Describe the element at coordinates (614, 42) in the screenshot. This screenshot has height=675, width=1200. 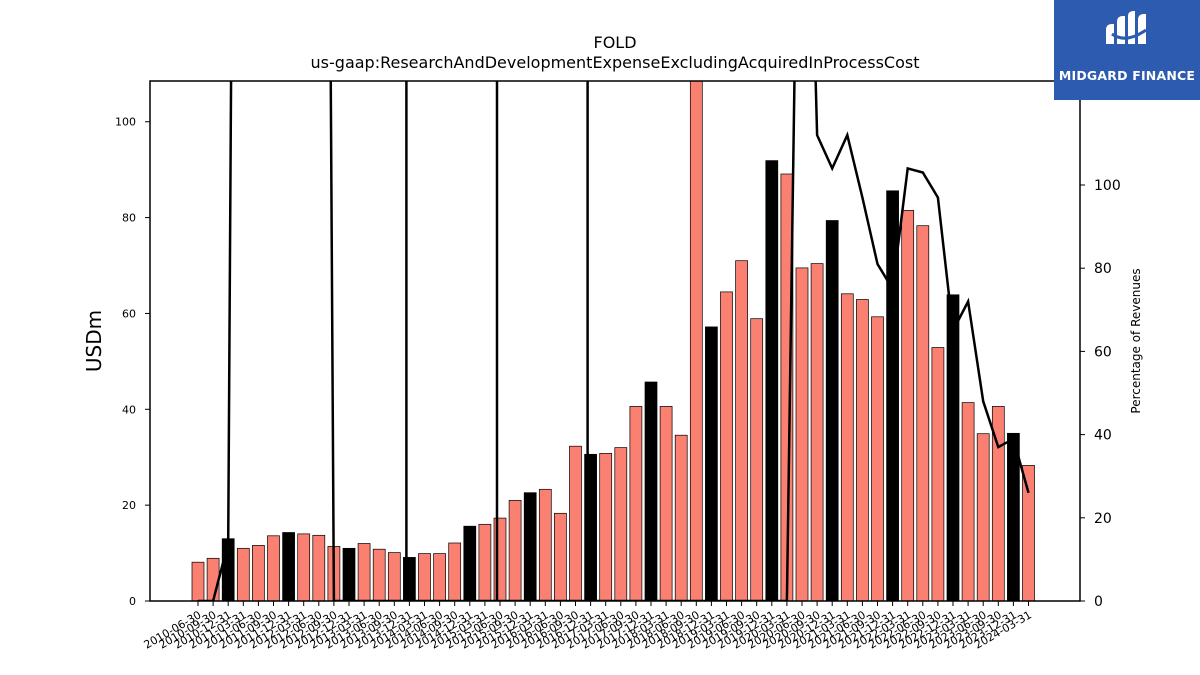
I see `chart-title: FOLD` at that location.